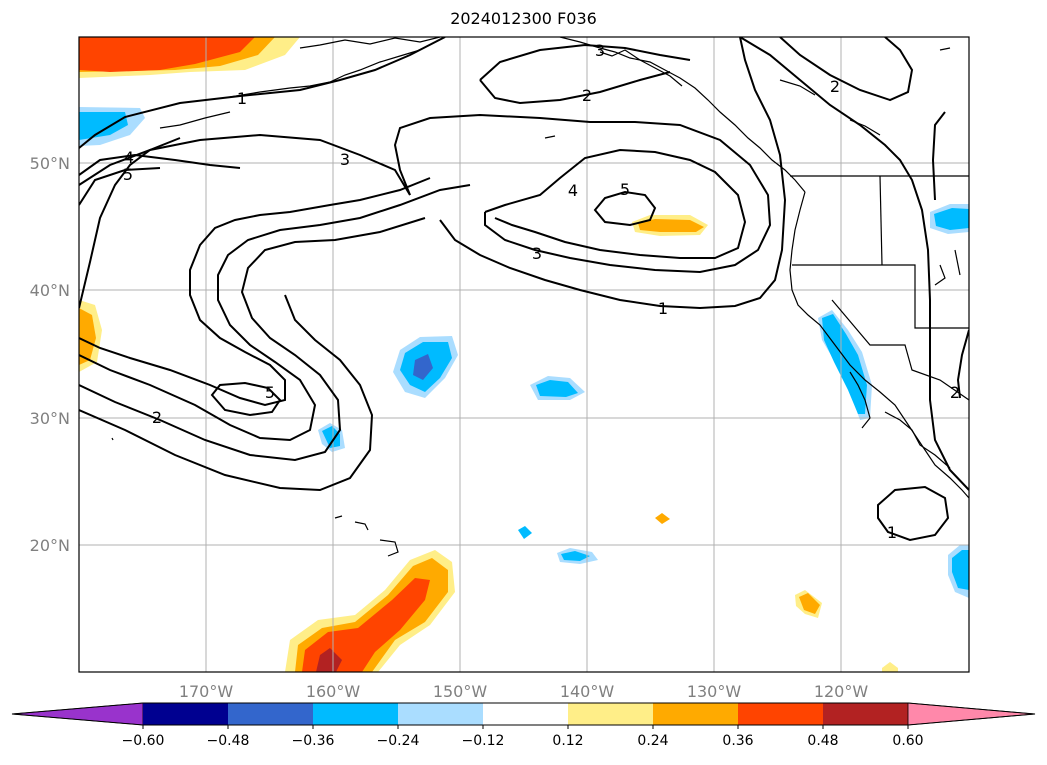 This screenshot has width=1047, height=765. What do you see at coordinates (143, 741) in the screenshot?
I see `colorbar-tick-label: −0.60` at bounding box center [143, 741].